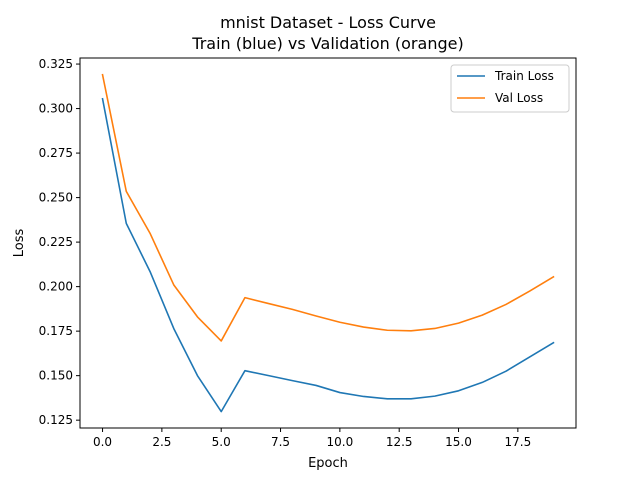 This screenshot has height=480, width=640. I want to click on x-tick-label: 0.0, so click(102, 442).